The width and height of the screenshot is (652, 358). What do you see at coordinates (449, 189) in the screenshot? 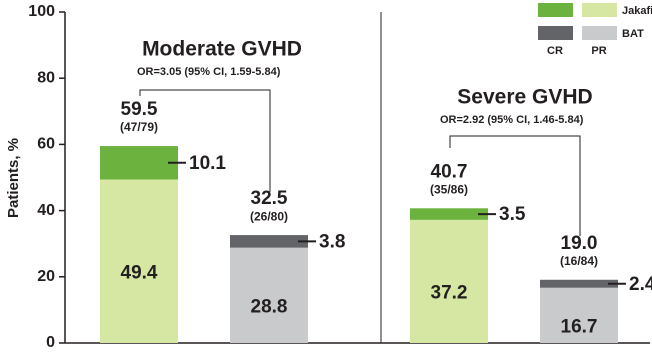
I see `count-label: (35/86)` at bounding box center [449, 189].